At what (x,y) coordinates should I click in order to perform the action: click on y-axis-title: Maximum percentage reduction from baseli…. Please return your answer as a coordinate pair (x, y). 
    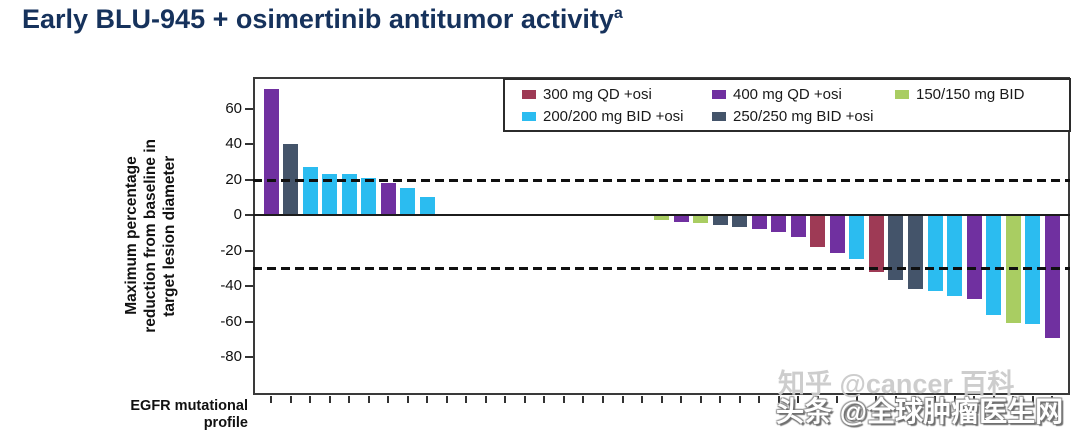
    Looking at the image, I should click on (150, 236).